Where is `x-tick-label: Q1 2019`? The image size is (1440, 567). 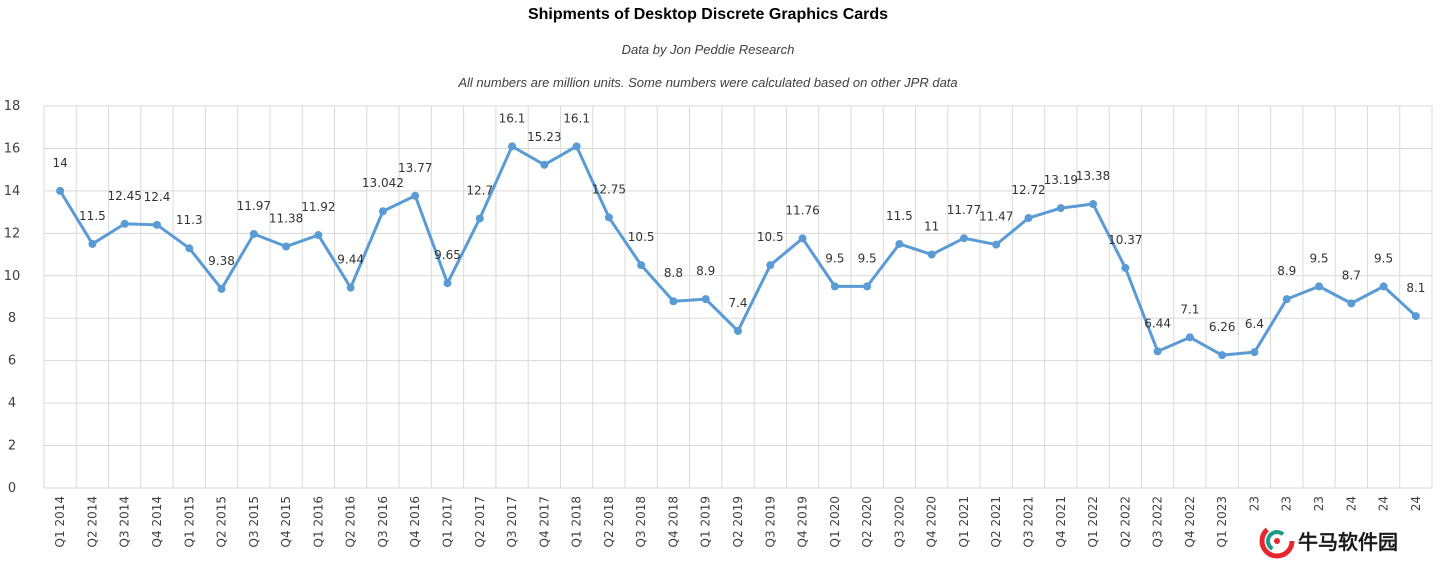 x-tick-label: Q1 2019 is located at coordinates (706, 521).